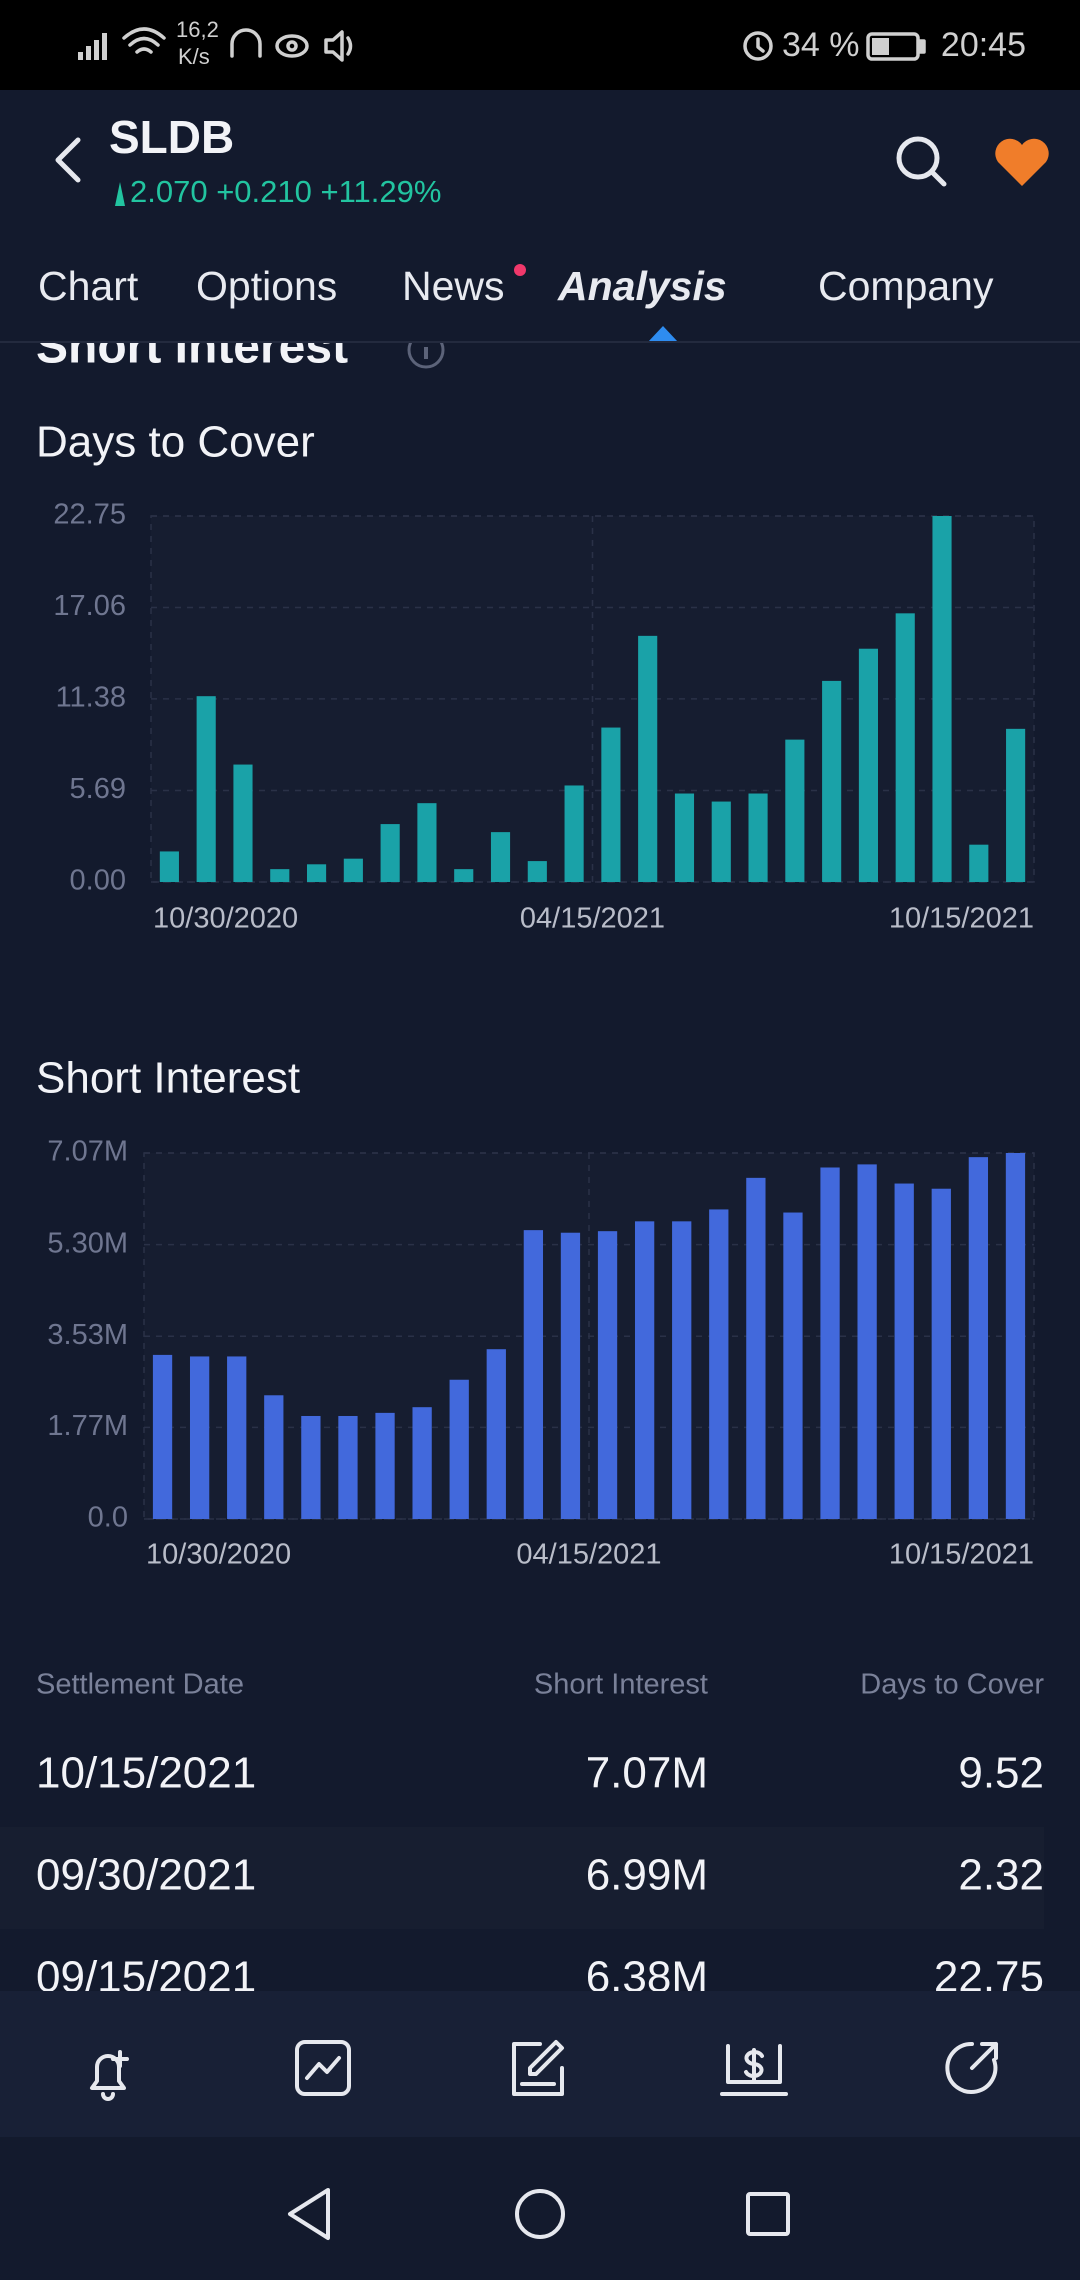 The width and height of the screenshot is (1080, 2280). I want to click on share-button, so click(971, 2067).